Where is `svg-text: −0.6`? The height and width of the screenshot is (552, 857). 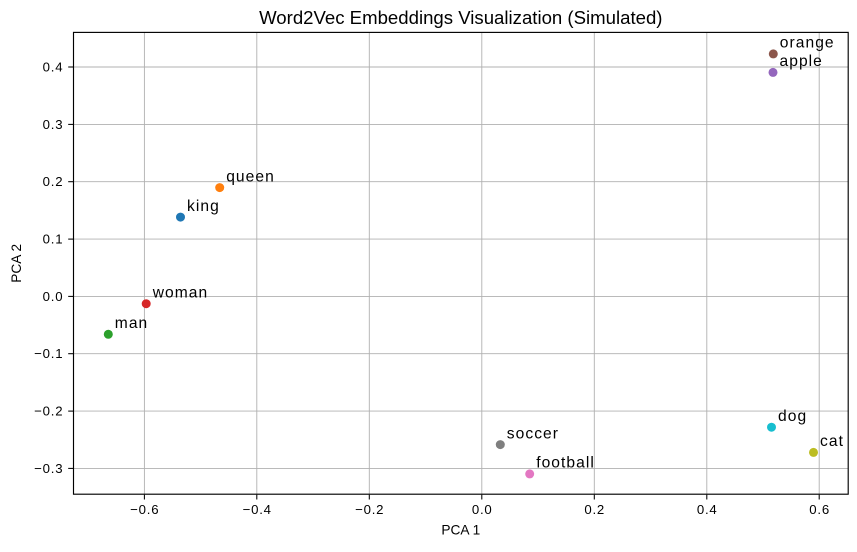 svg-text: −0.6 is located at coordinates (144, 509).